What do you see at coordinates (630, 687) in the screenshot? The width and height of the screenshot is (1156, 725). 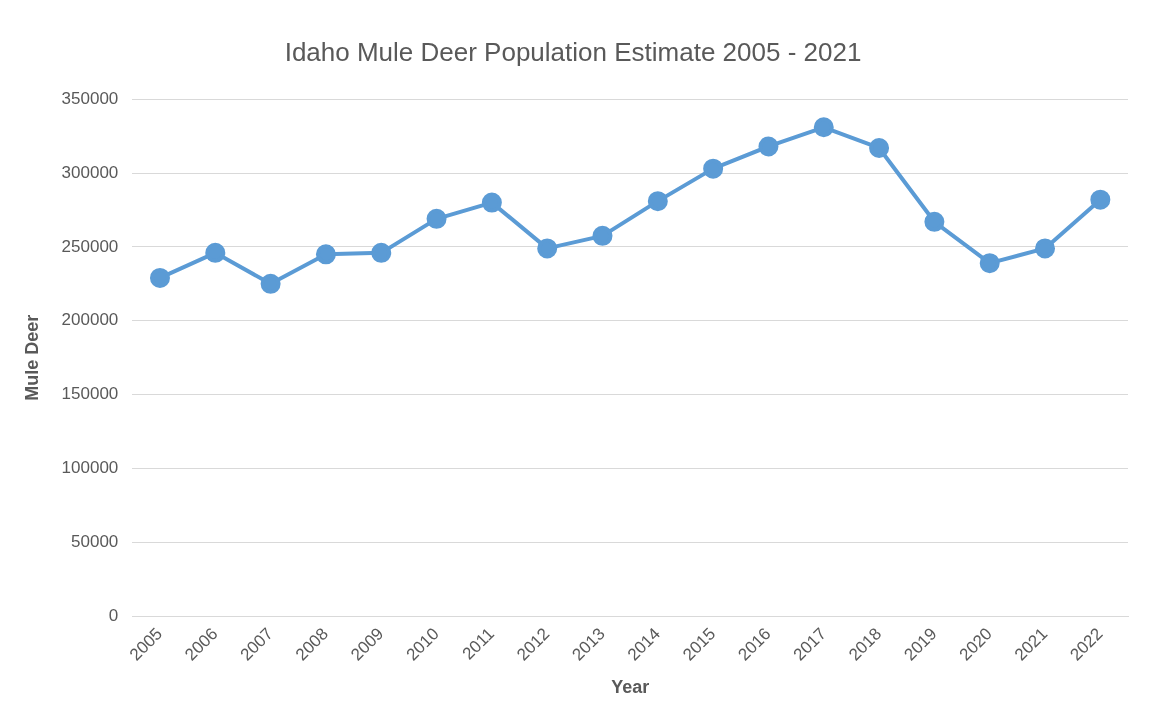 I see `x-axis-title: Year` at bounding box center [630, 687].